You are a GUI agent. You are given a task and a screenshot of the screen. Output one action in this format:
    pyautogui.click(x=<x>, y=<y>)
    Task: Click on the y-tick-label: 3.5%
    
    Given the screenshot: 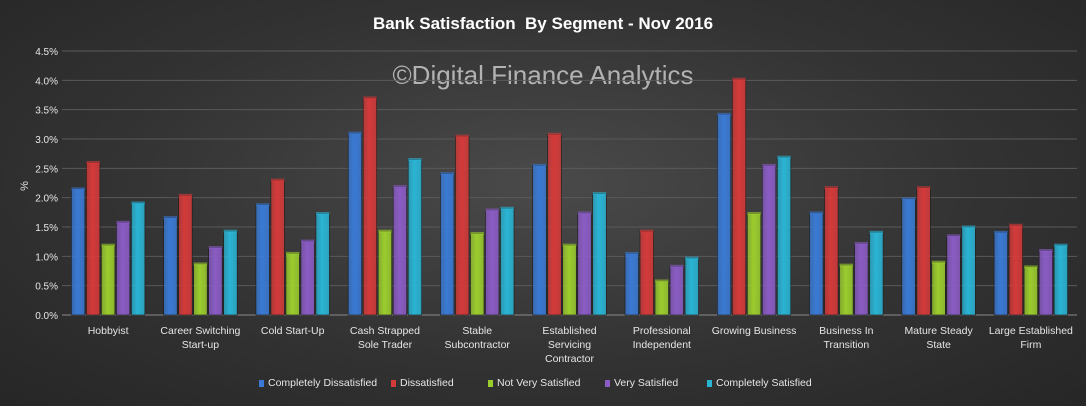 What is the action you would take?
    pyautogui.click(x=46, y=111)
    